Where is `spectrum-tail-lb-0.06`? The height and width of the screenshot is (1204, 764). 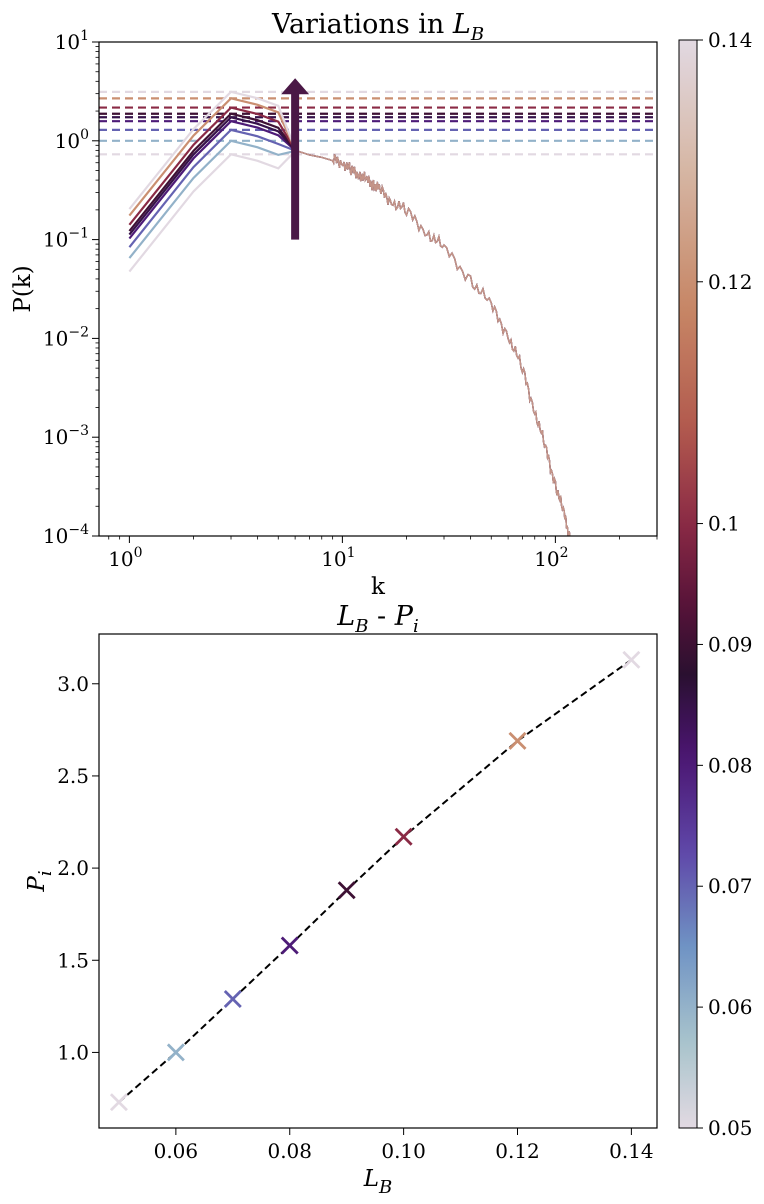 spectrum-tail-lb-0.06 is located at coordinates (432, 342).